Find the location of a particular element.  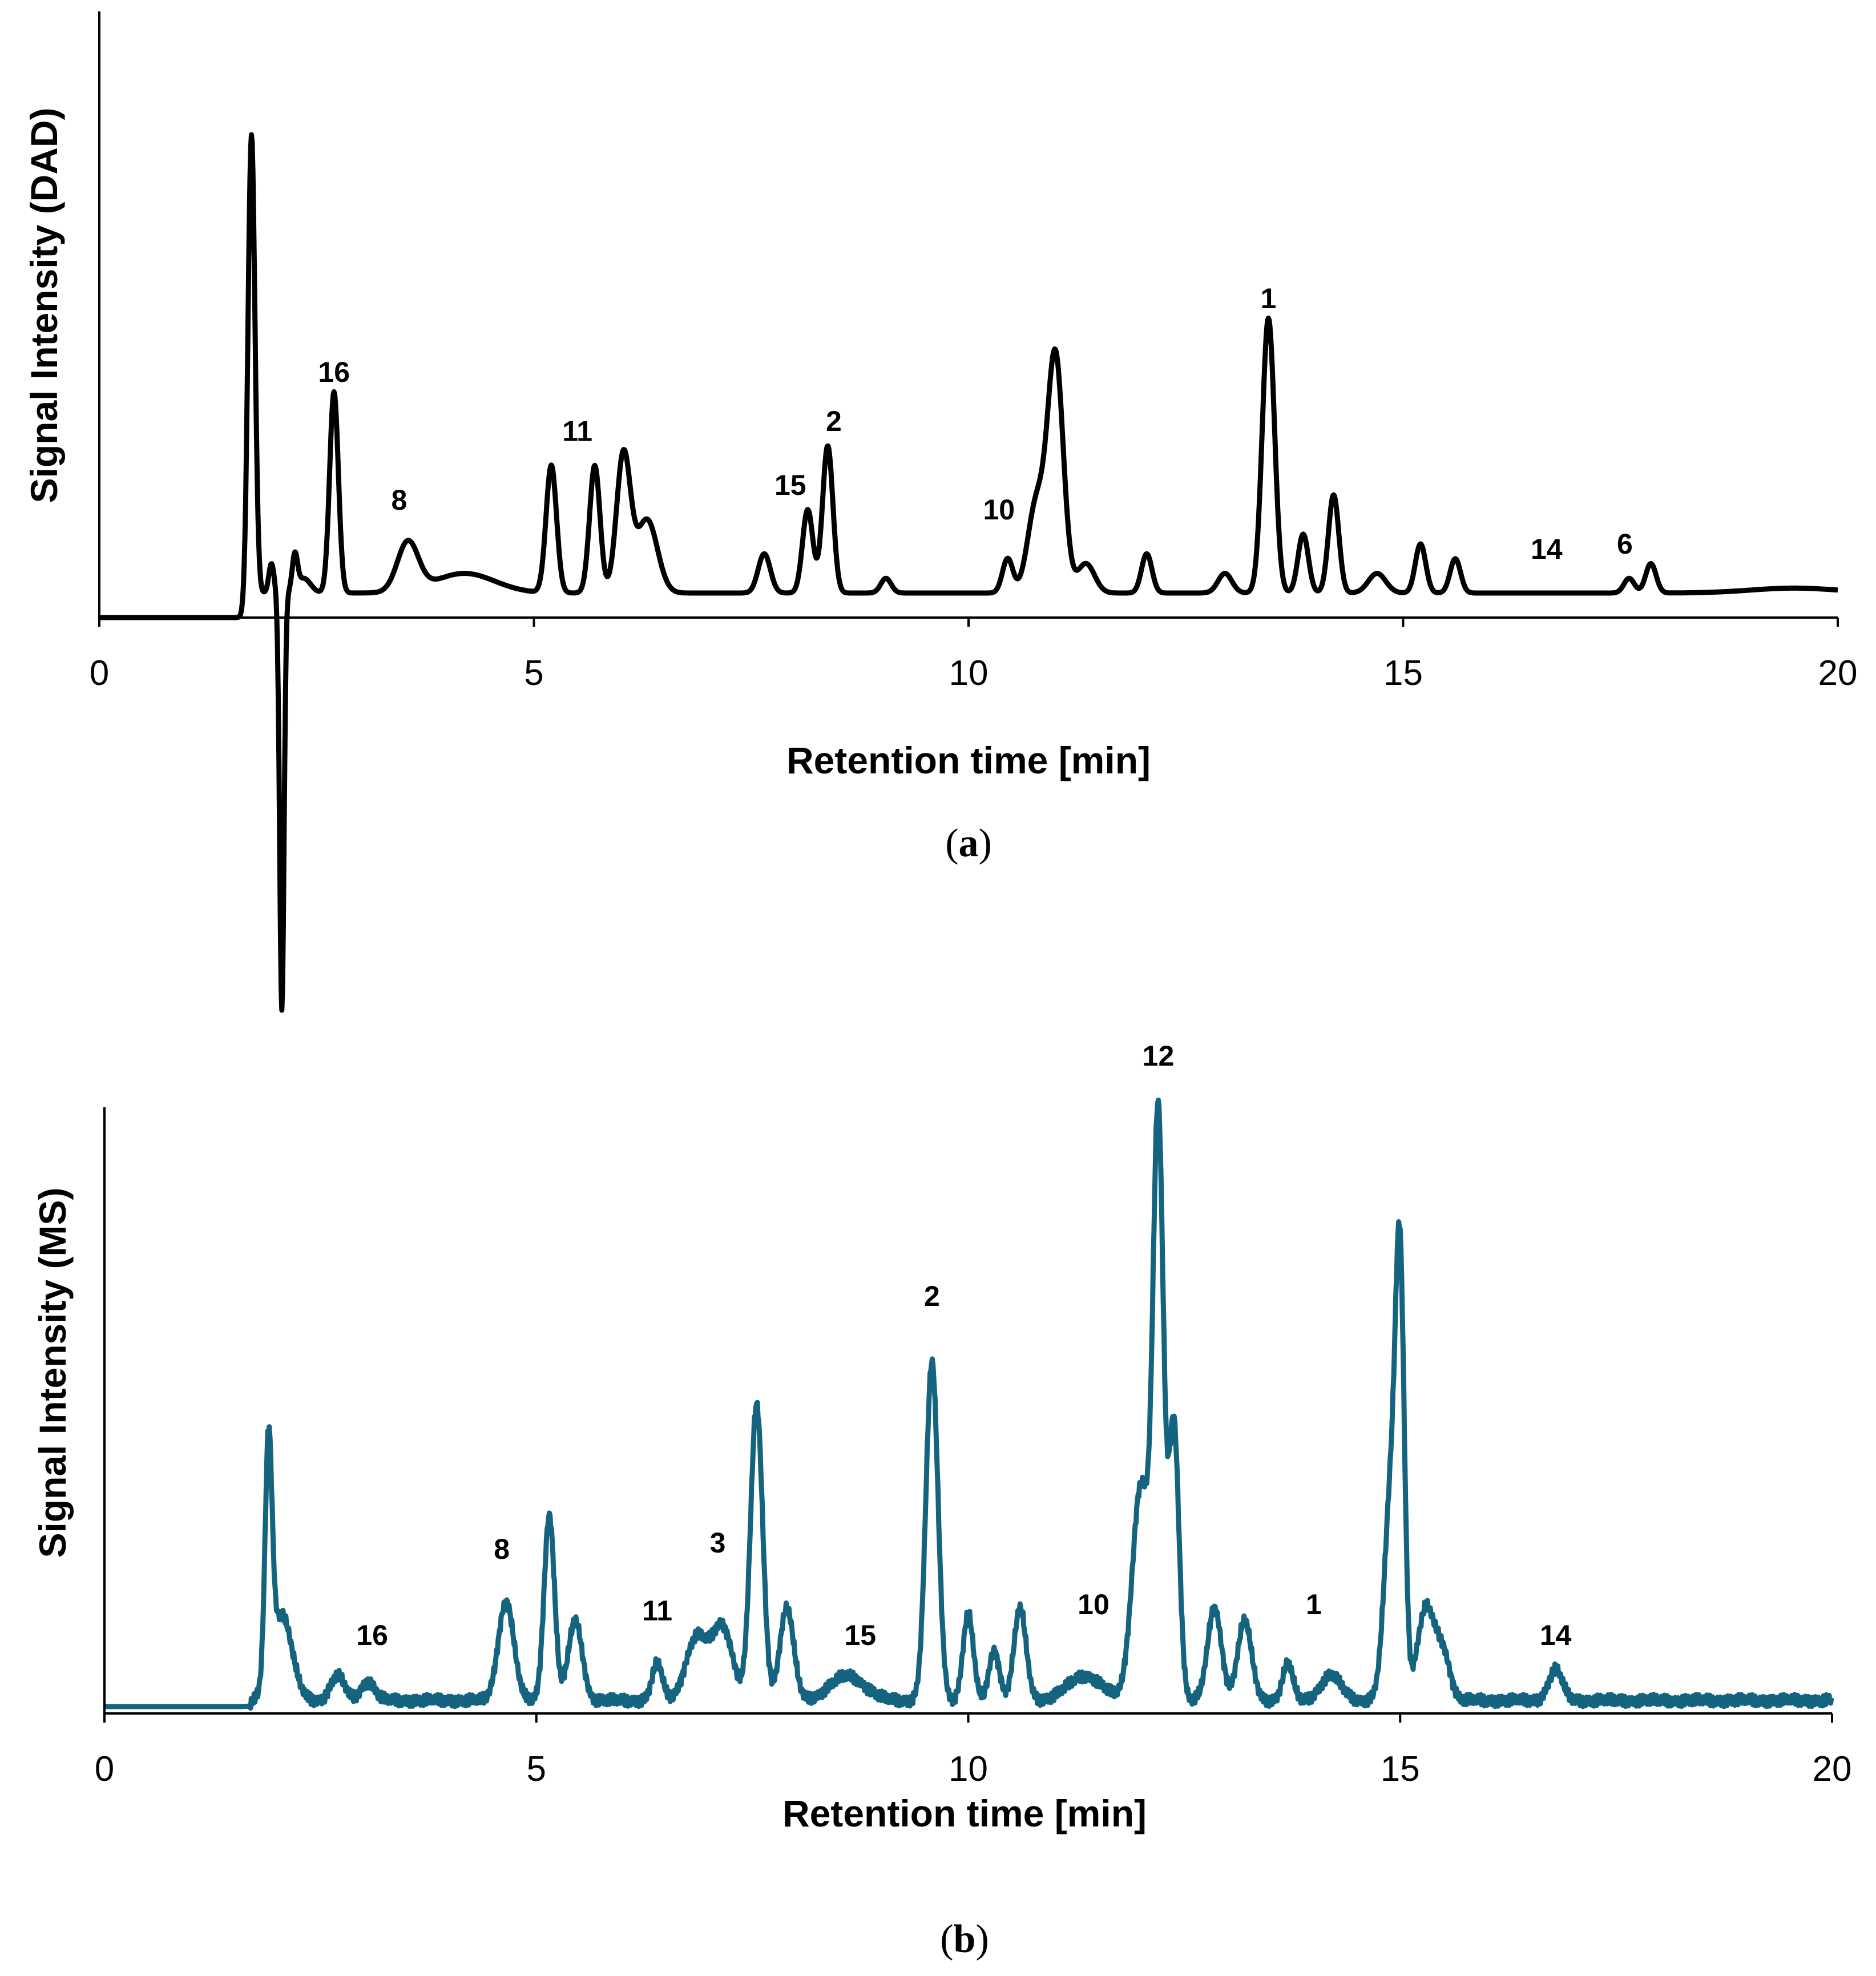

x-ticks-a: 0 5 10 15 20 is located at coordinates (974, 655).